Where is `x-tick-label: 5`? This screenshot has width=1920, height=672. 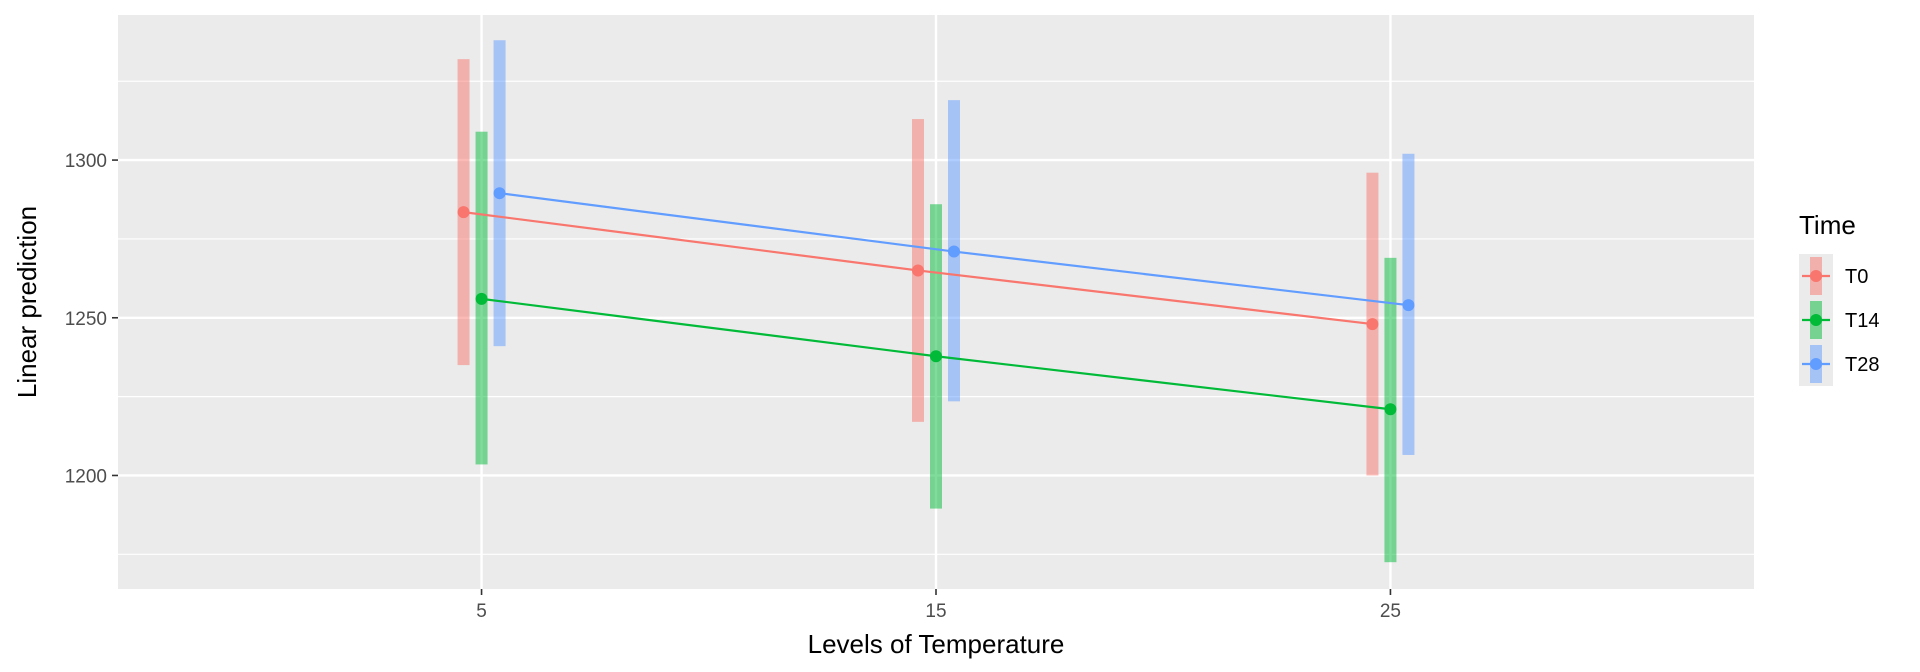 x-tick-label: 5 is located at coordinates (481, 611).